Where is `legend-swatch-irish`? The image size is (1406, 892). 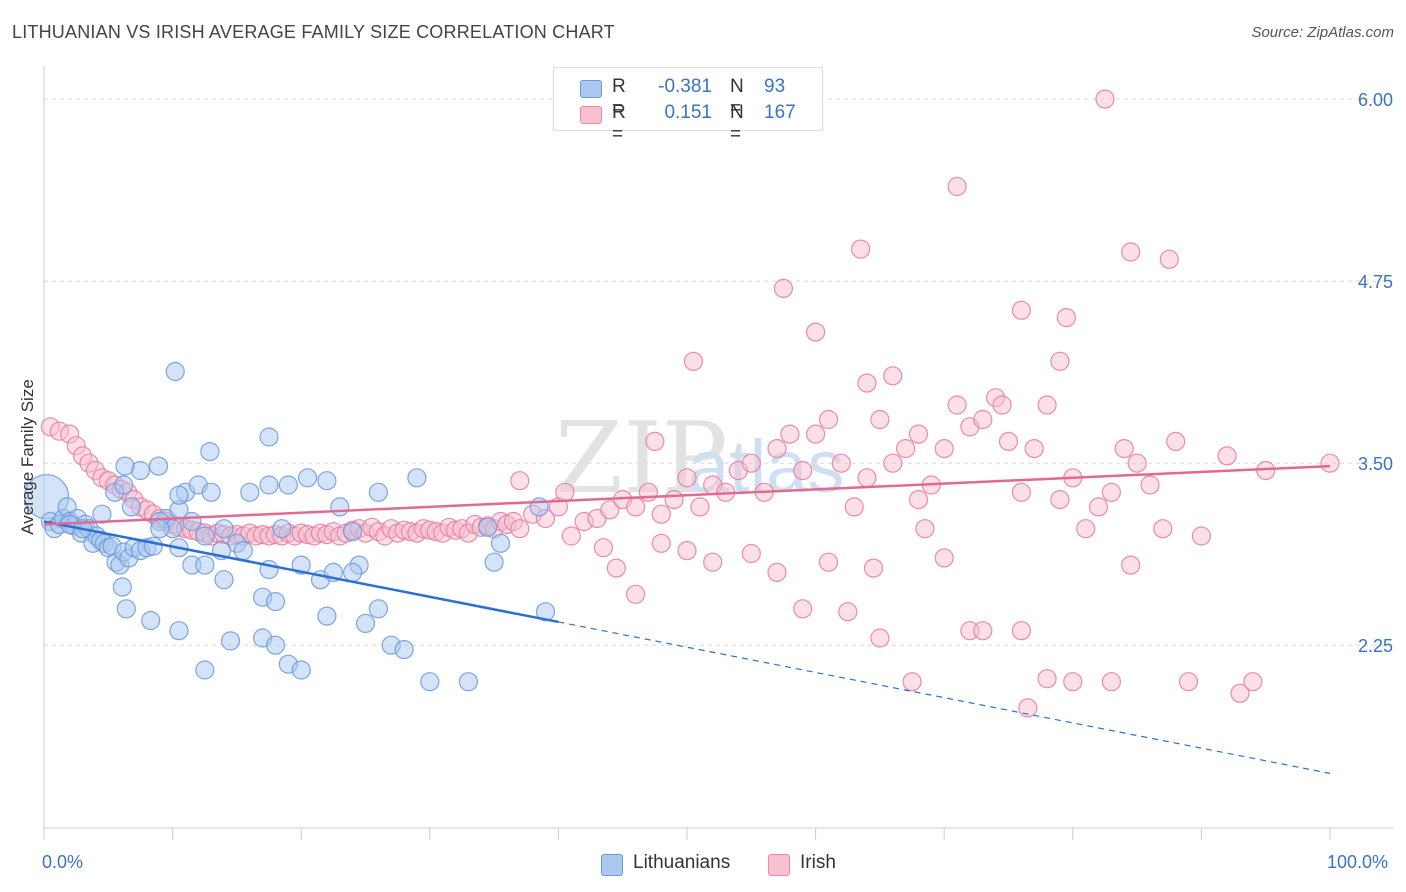
legend-swatch-irish is located at coordinates (779, 865).